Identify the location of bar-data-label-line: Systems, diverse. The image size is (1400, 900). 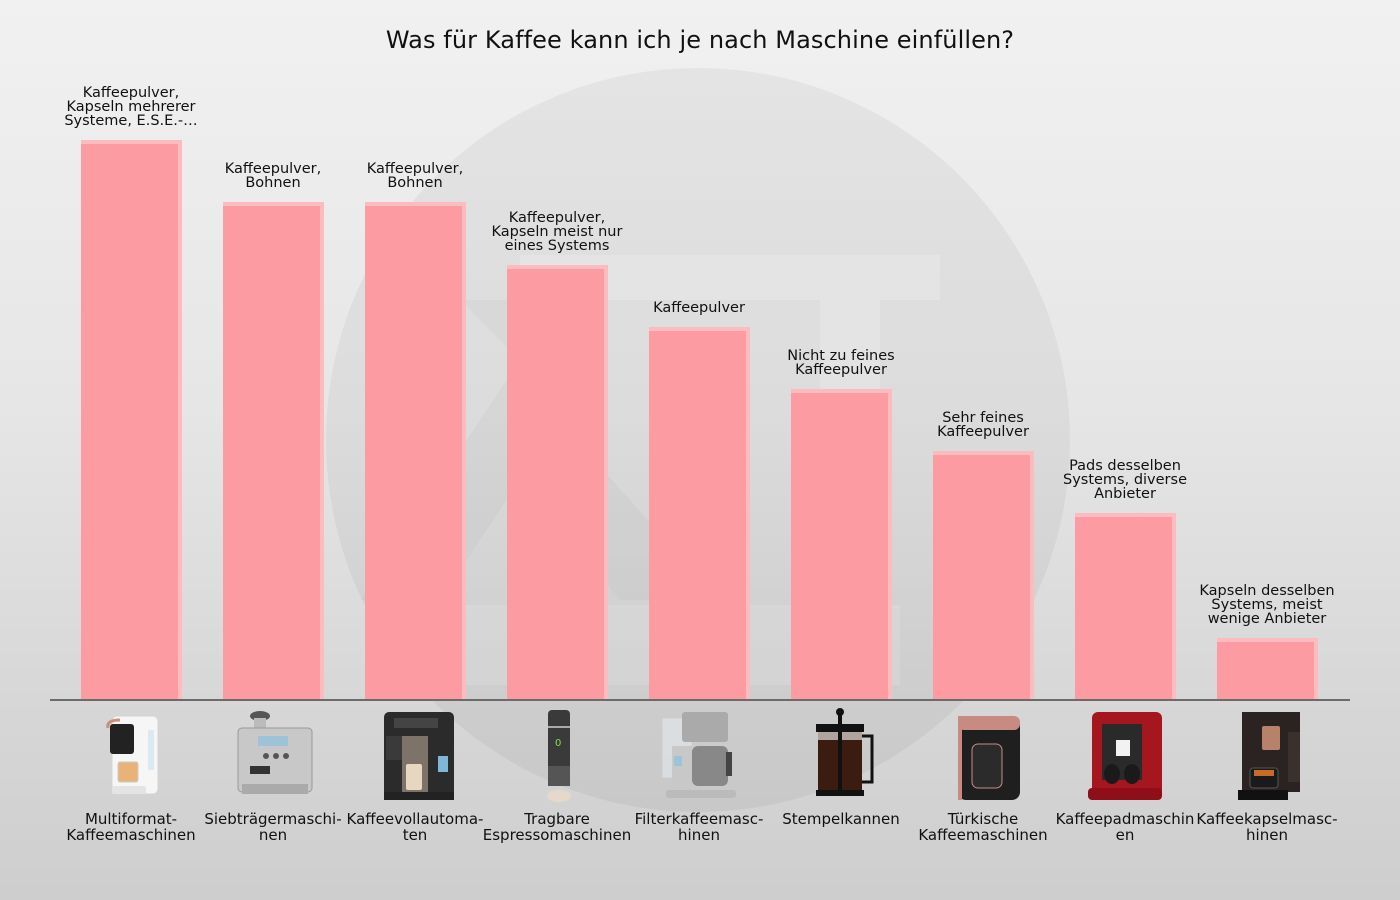
(1124, 480).